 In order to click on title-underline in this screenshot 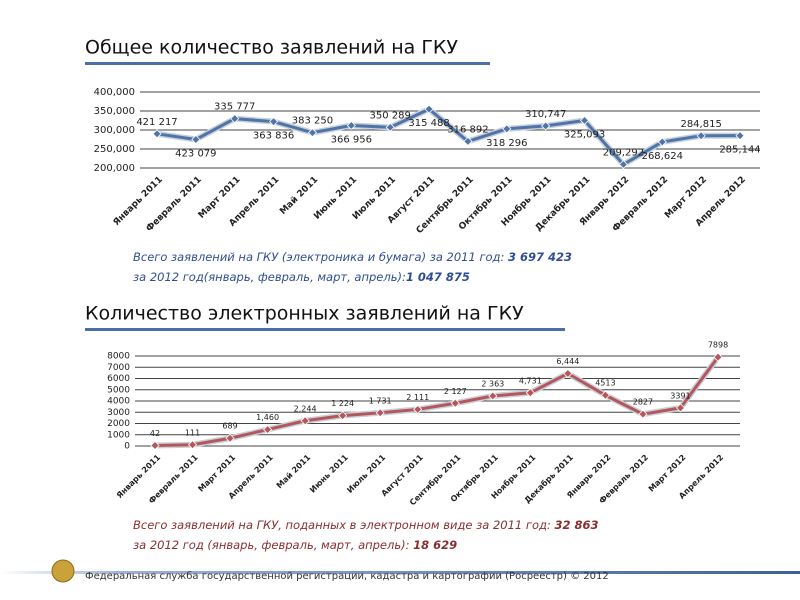, I will do `click(325, 329)`.